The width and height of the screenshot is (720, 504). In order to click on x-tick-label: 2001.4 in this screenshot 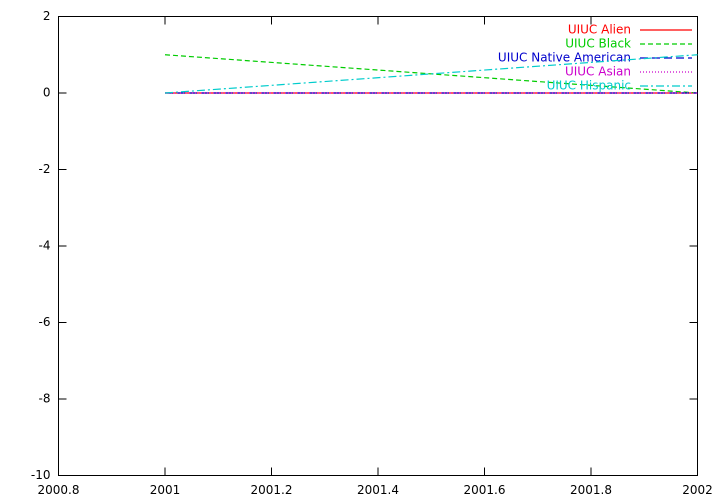, I will do `click(378, 490)`.